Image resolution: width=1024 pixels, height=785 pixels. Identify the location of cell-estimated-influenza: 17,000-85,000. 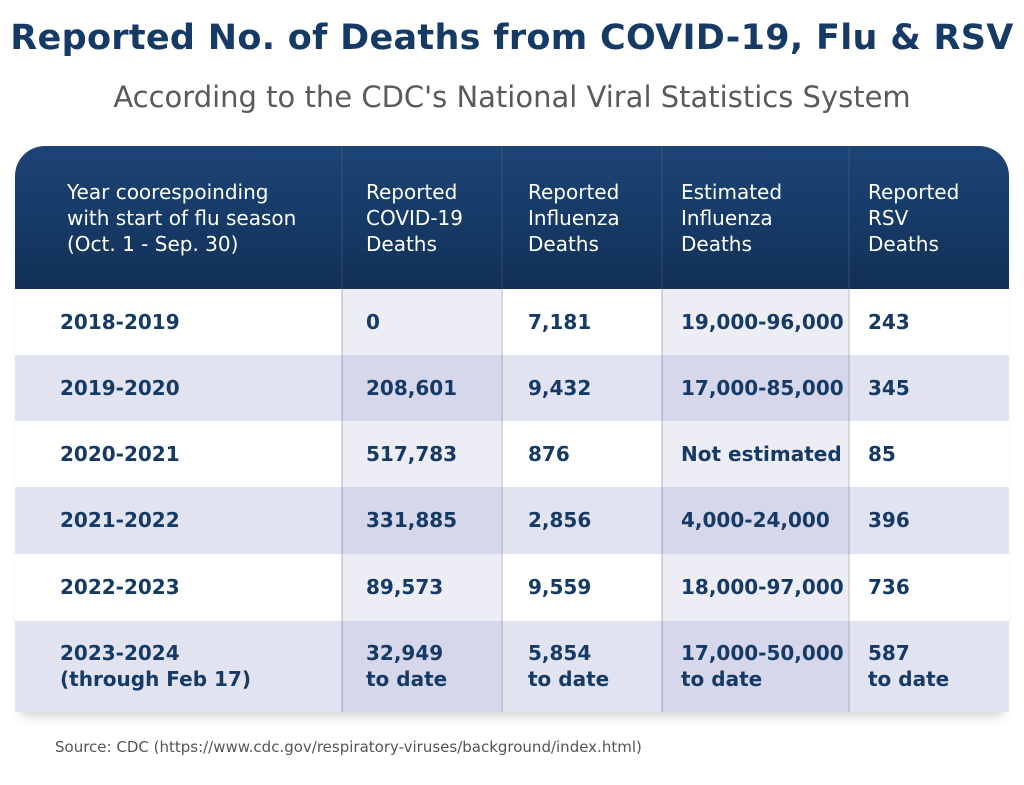
(762, 388).